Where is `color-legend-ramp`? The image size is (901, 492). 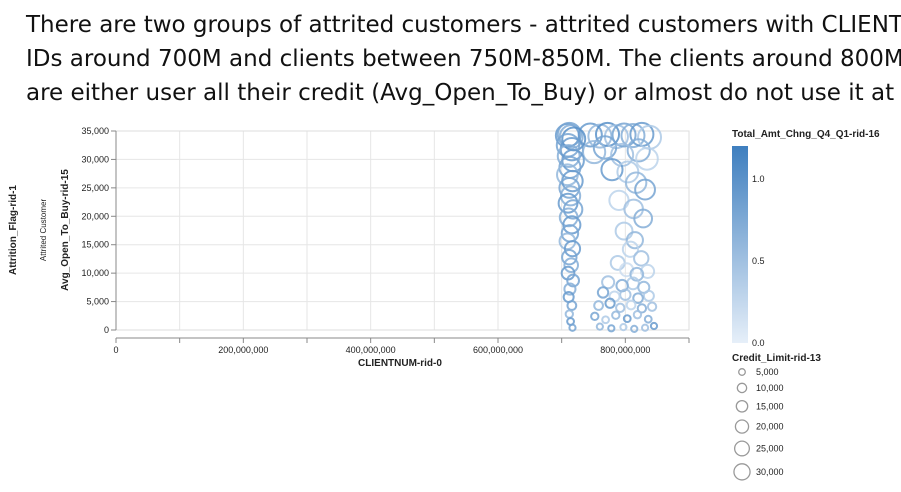
color-legend-ramp is located at coordinates (740, 244).